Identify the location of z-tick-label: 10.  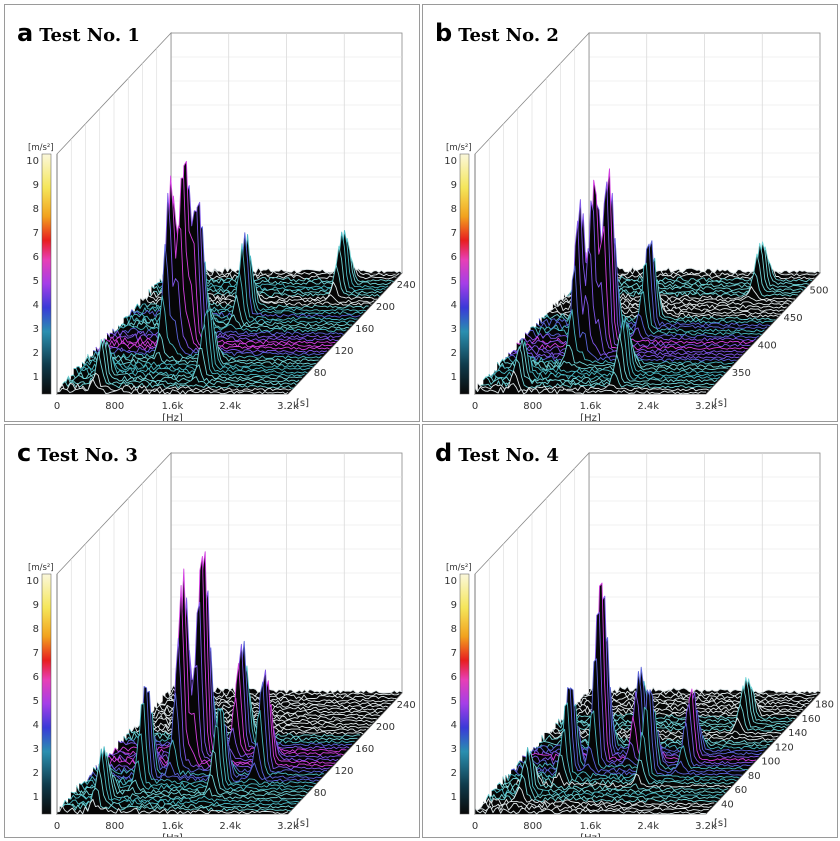
(32, 161).